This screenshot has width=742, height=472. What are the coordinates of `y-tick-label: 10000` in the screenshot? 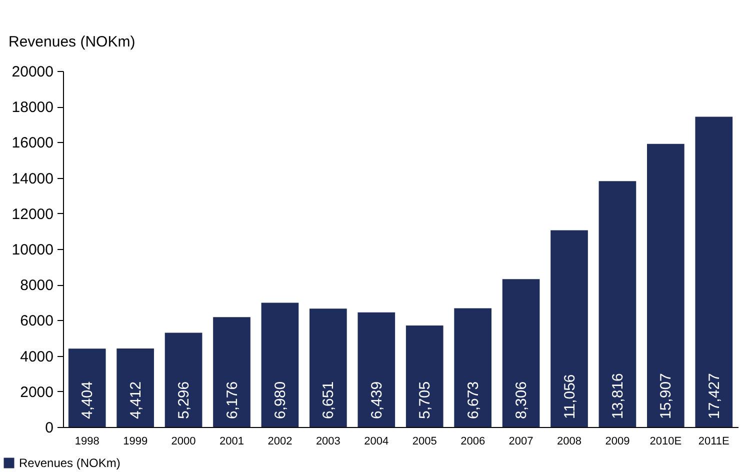 It's located at (33, 250).